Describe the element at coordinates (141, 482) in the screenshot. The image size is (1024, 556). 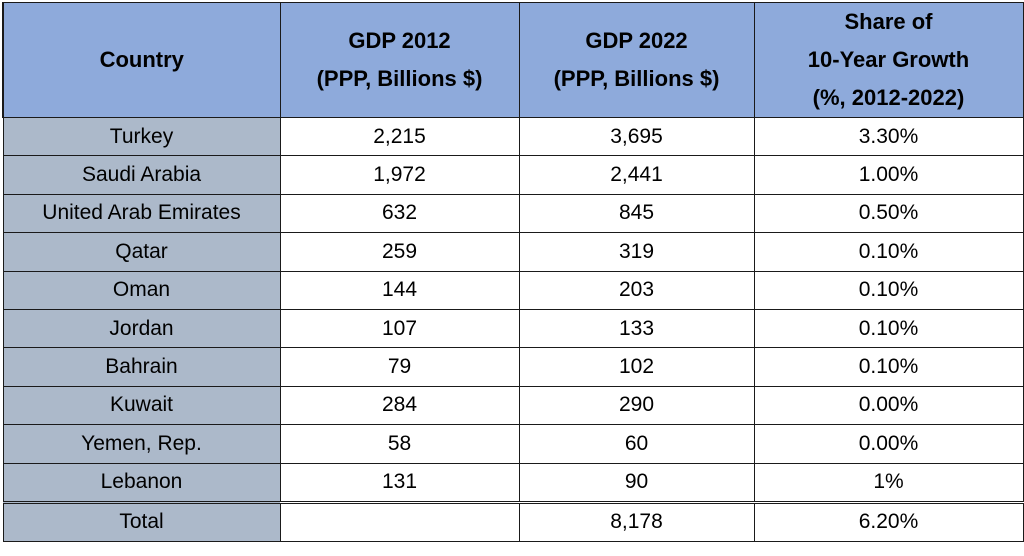
I see `country-cell: Lebanon` at that location.